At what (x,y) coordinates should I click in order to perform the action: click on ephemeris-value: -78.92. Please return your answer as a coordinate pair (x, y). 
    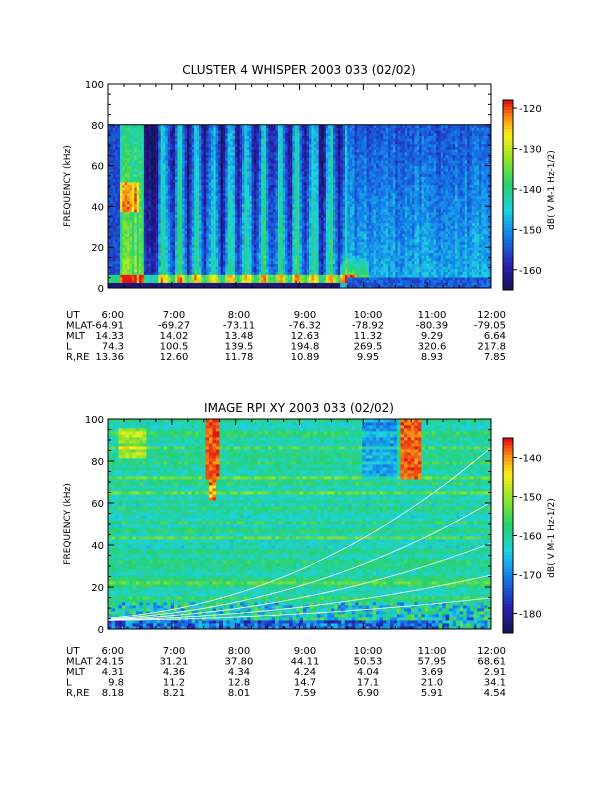
    Looking at the image, I should click on (368, 326).